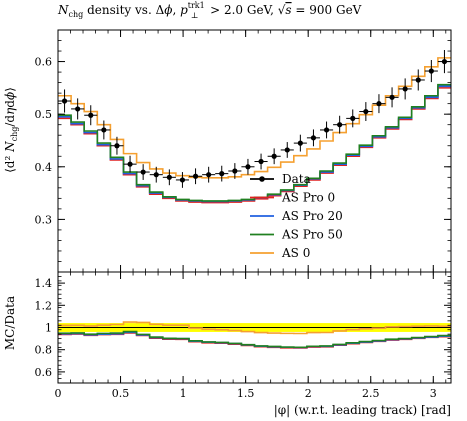 The height and width of the screenshot is (421, 467). I want to click on legend-entry-as-pro-50: AS Pro 50, so click(296, 235).